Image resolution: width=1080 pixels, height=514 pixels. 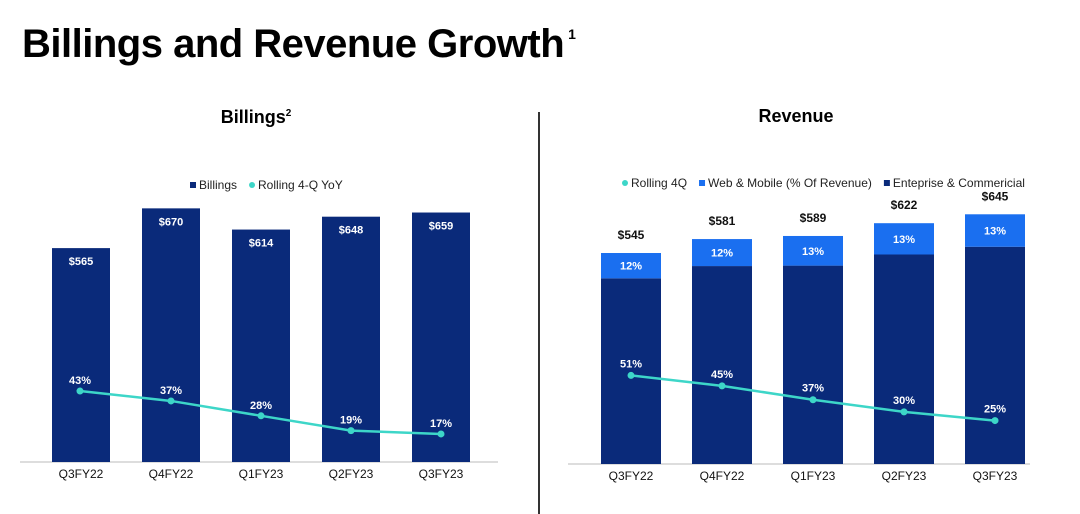 What do you see at coordinates (171, 391) in the screenshot?
I see `billings-yoy-label-1: 37%` at bounding box center [171, 391].